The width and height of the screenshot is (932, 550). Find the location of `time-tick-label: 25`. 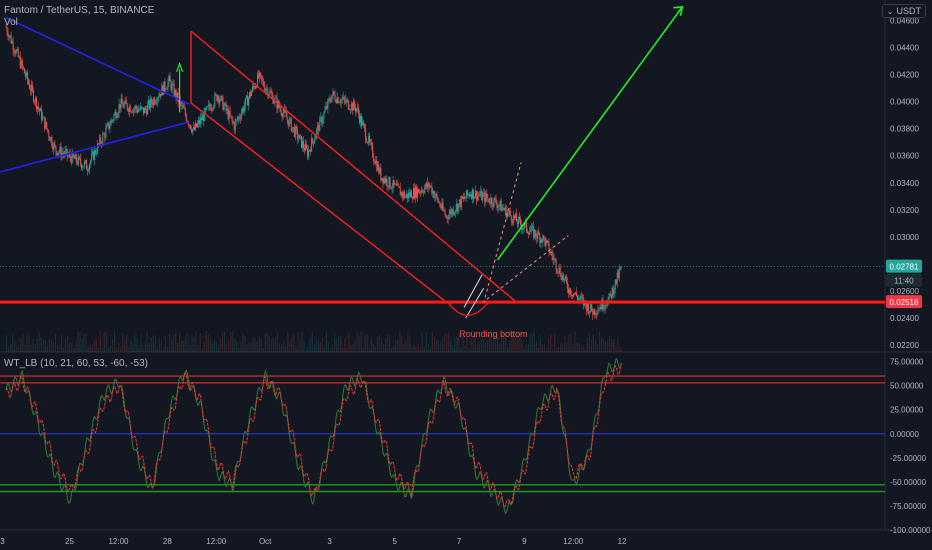

time-tick-label: 25 is located at coordinates (69, 541).